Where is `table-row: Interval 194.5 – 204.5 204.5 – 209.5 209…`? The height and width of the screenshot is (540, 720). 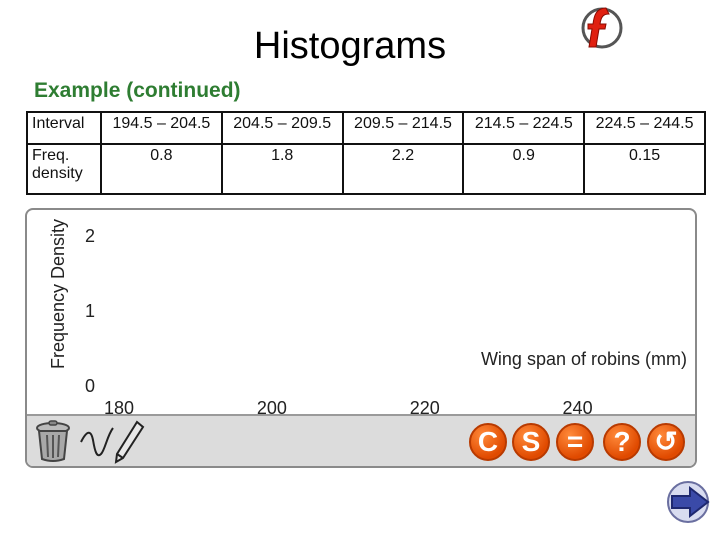 table-row: Interval 194.5 – 204.5 204.5 – 209.5 209… is located at coordinates (366, 128).